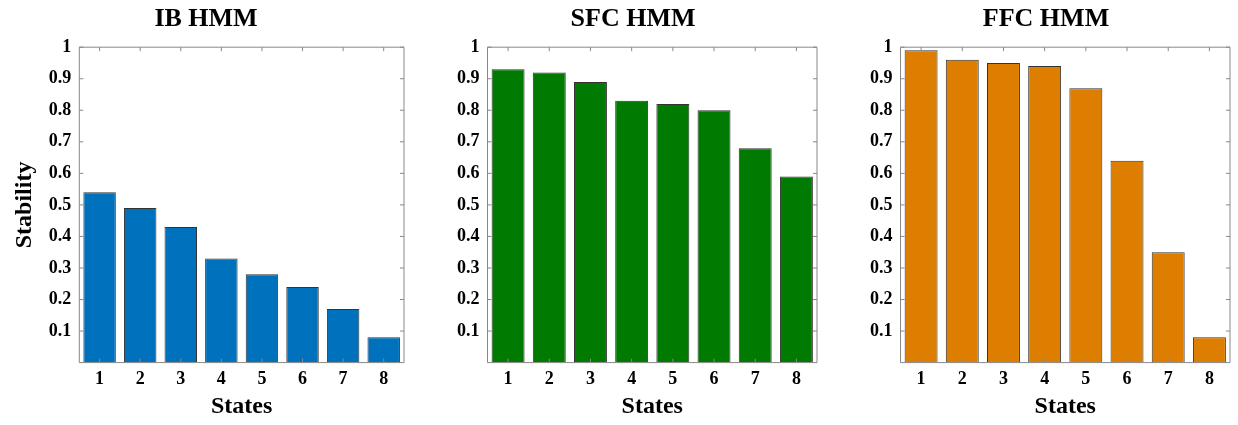  What do you see at coordinates (22, 205) in the screenshot?
I see `y-axis-title: Stability` at bounding box center [22, 205].